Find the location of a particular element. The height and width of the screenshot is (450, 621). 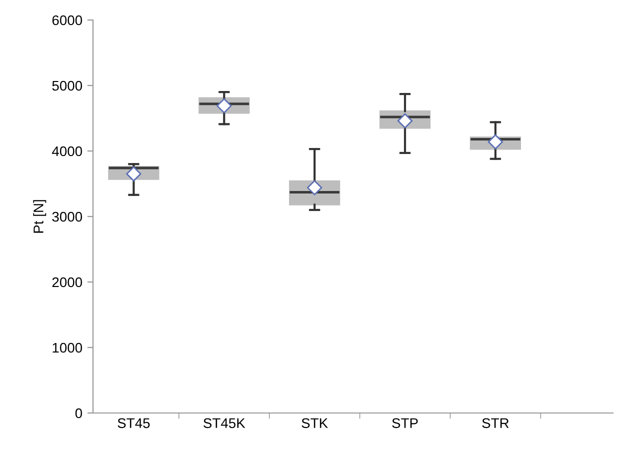

y-tick-label: 1000 is located at coordinates (67, 347).